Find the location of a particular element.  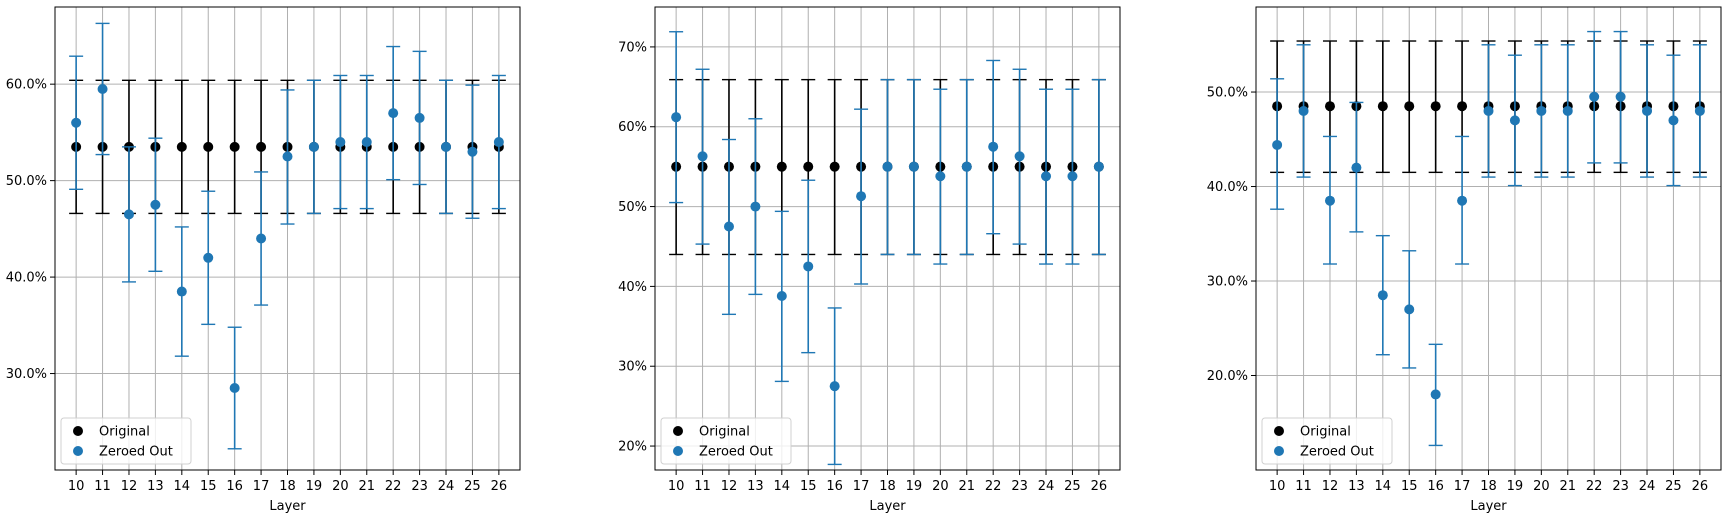

x-tick-label: 19 is located at coordinates (314, 486).